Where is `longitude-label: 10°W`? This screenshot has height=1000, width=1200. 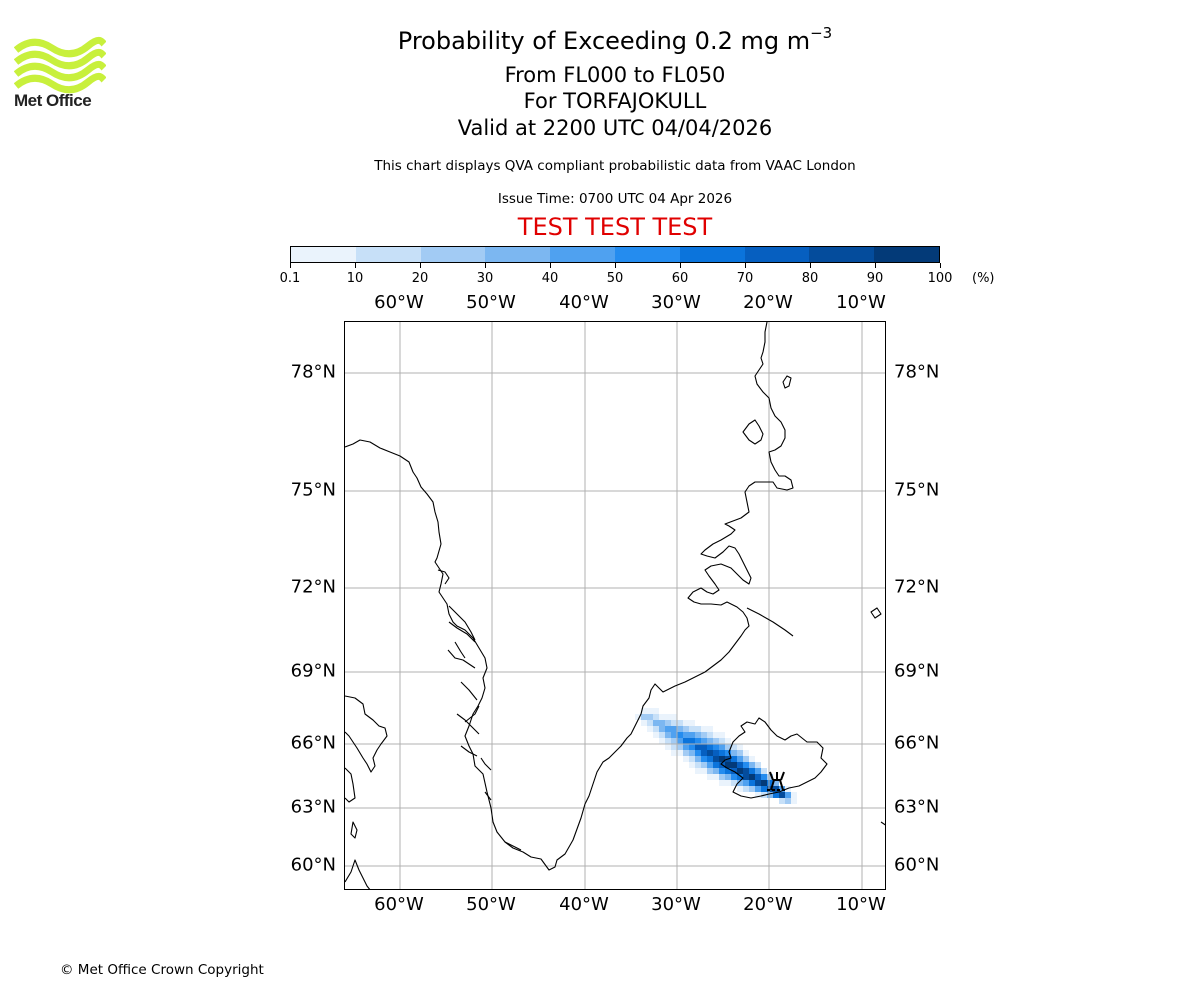 longitude-label: 10°W is located at coordinates (861, 302).